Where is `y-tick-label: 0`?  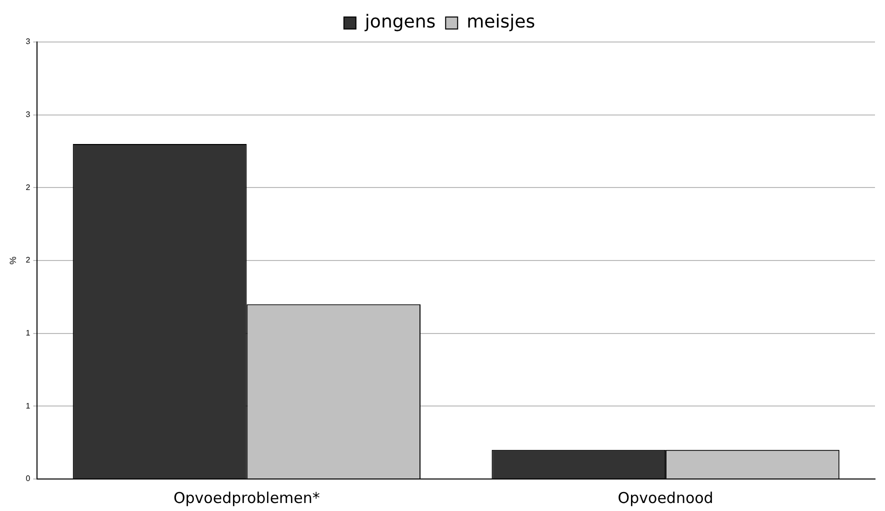 y-tick-label: 0 is located at coordinates (28, 479).